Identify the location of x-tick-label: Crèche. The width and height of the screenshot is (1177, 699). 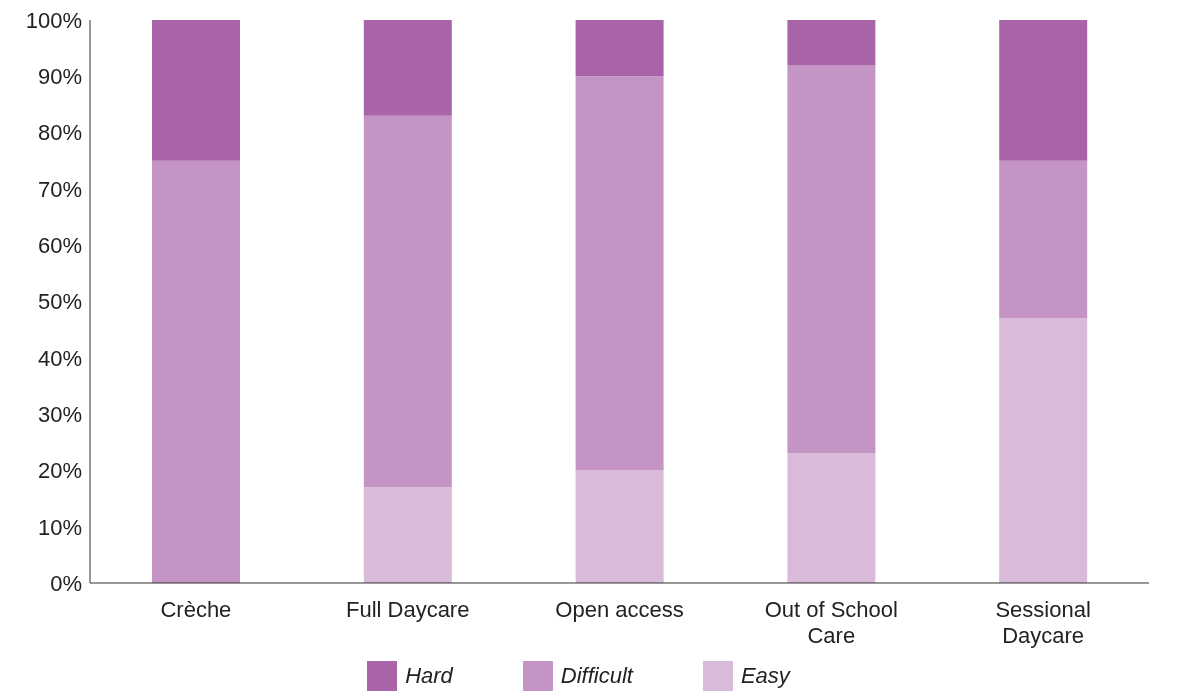
(196, 609).